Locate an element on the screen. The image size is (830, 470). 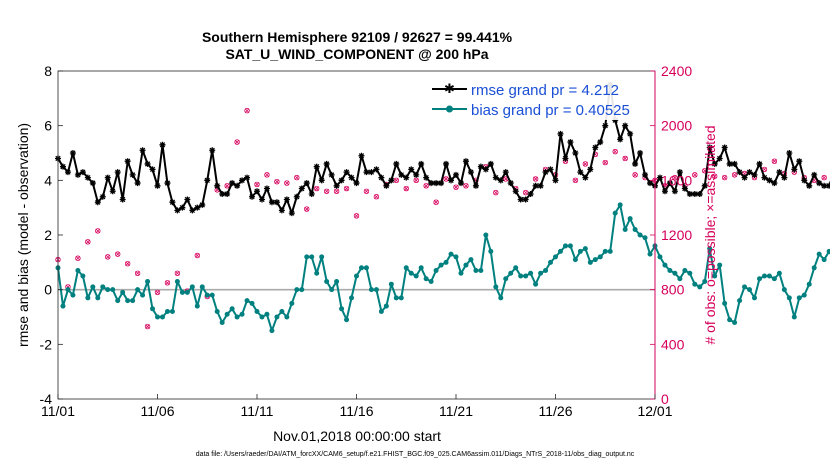
right-axis-tick-label: 400 is located at coordinates (673, 344).